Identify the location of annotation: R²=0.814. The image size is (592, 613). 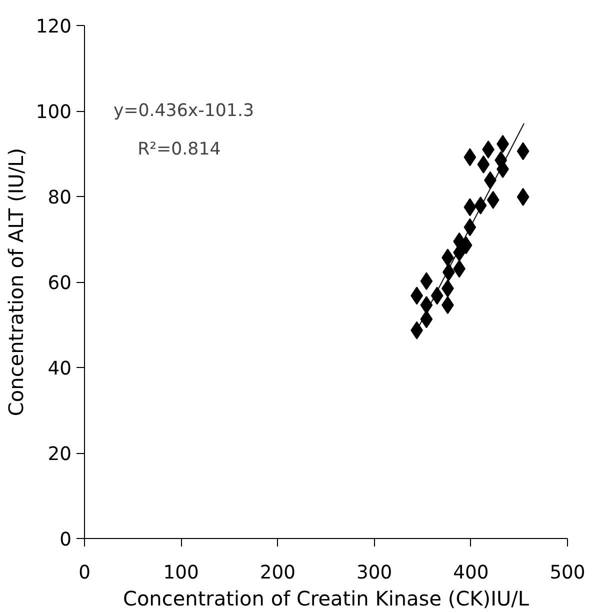
(179, 149).